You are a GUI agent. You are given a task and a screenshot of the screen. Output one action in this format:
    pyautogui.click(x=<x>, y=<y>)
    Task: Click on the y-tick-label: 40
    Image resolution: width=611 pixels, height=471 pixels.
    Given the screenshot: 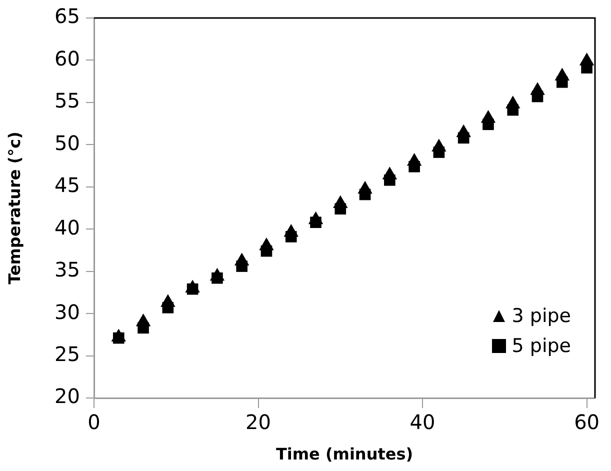 What is the action you would take?
    pyautogui.click(x=67, y=227)
    